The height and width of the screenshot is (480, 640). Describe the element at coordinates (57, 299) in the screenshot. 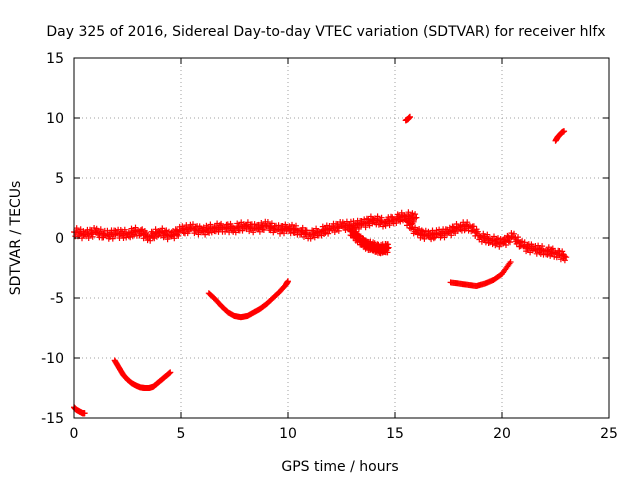

I see `y-tick-label: -5` at that location.